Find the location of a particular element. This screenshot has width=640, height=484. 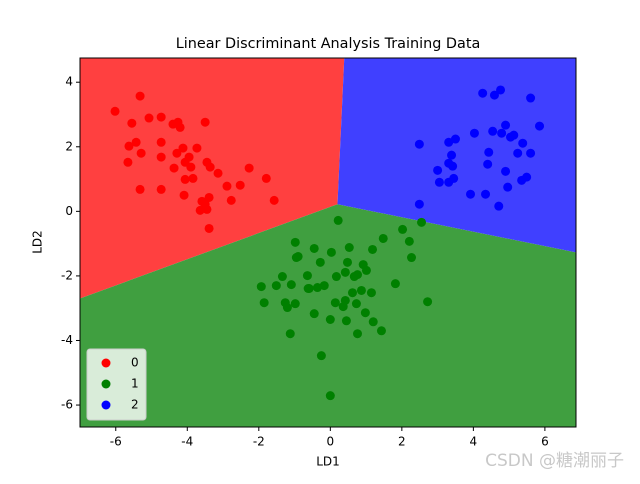

y-tick-label: -2 is located at coordinates (67, 275).